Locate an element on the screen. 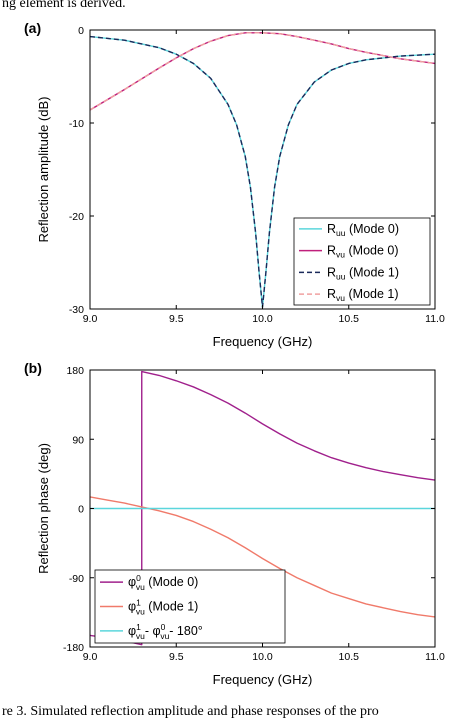 This screenshot has width=474, height=718. y-tick-label: 90 is located at coordinates (78, 440).